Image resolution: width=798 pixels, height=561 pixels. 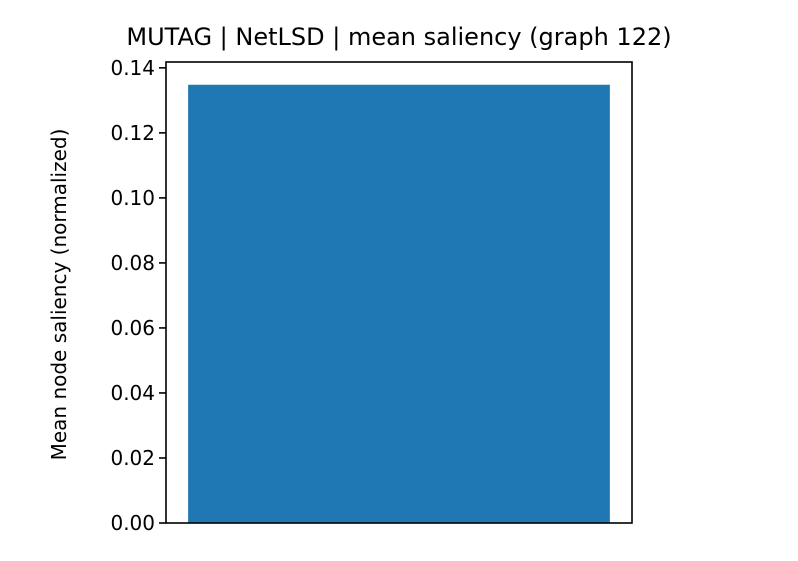 What do you see at coordinates (132, 393) in the screenshot?
I see `y-tick-label: 0.04` at bounding box center [132, 393].